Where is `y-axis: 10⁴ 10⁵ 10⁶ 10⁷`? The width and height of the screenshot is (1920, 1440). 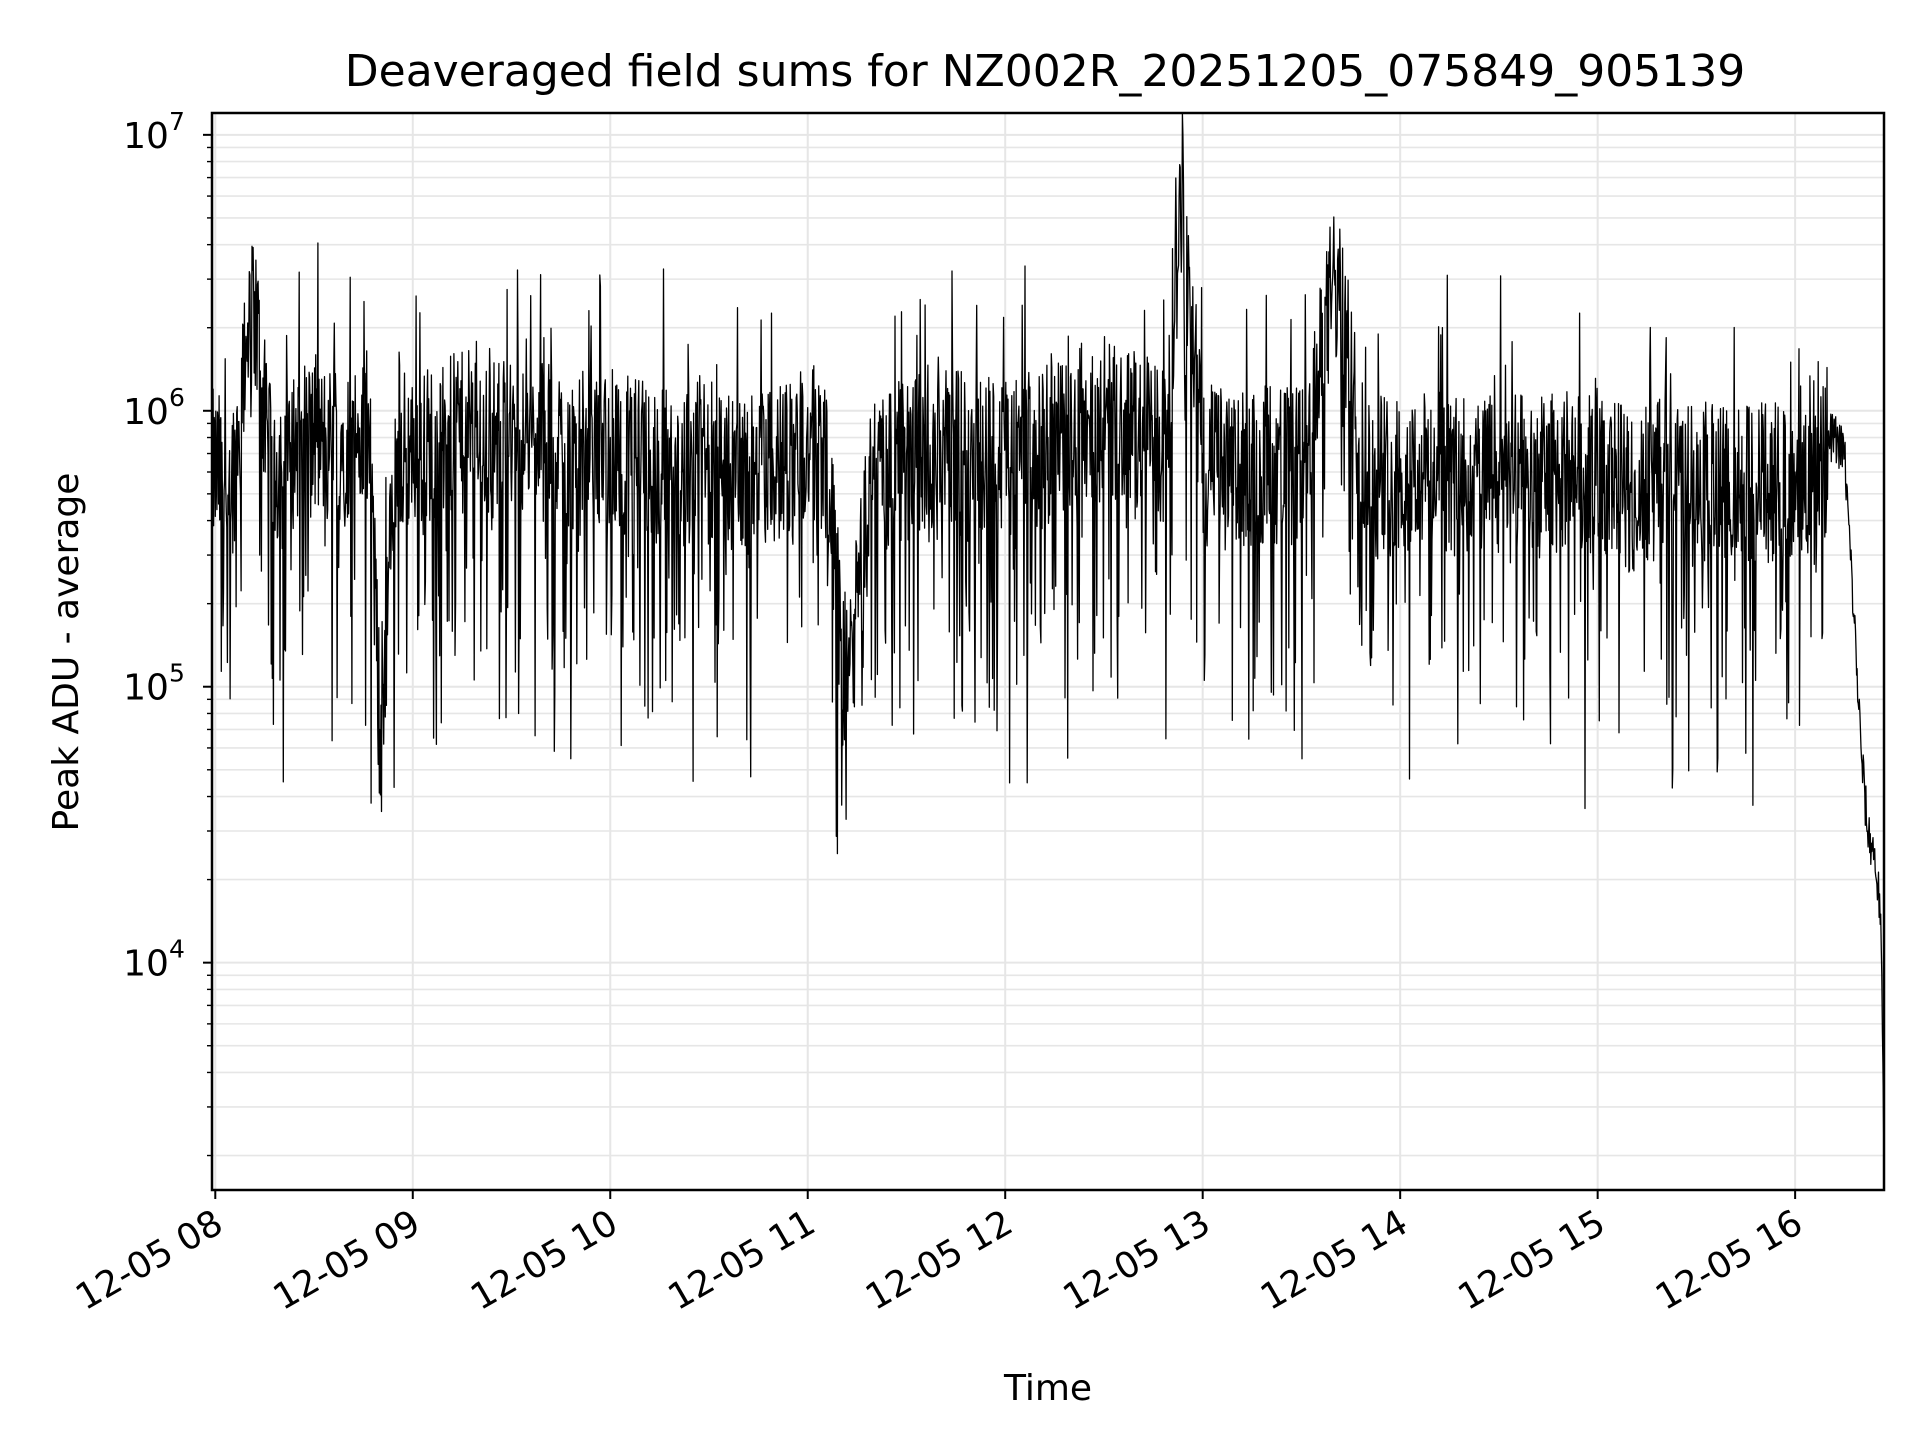
y-axis: 10⁴ 10⁵ 10⁶ 10⁷ is located at coordinates (167, 632).